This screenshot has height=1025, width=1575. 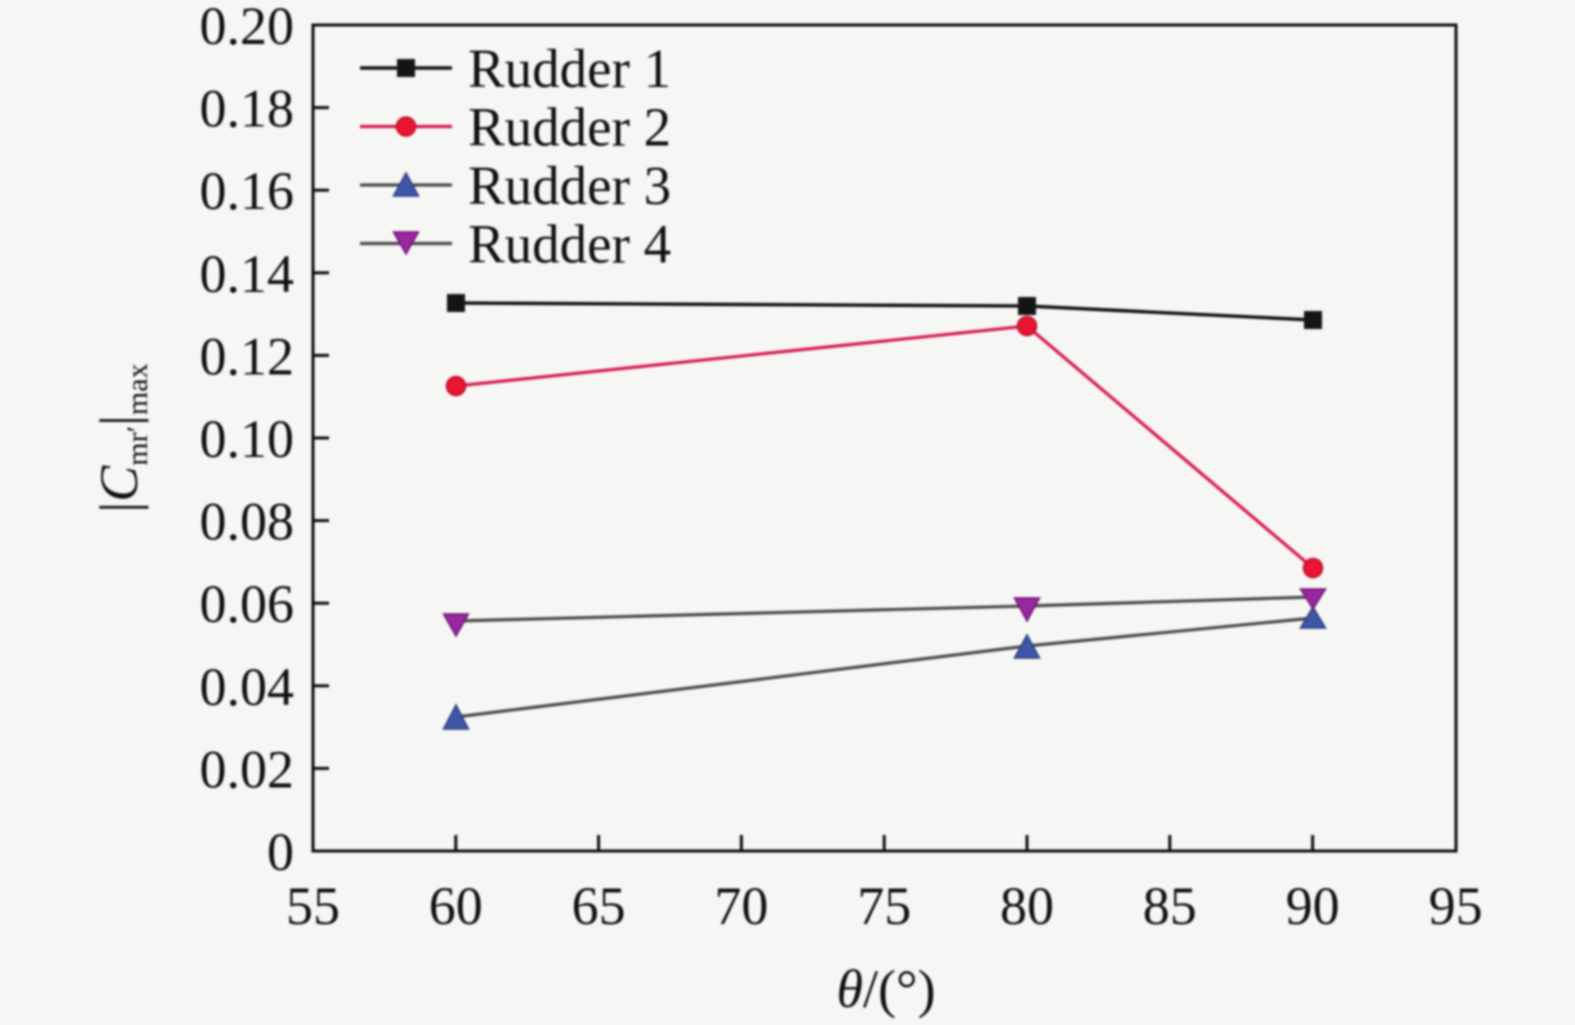 I want to click on svg-text: 80, so click(x=1027, y=906).